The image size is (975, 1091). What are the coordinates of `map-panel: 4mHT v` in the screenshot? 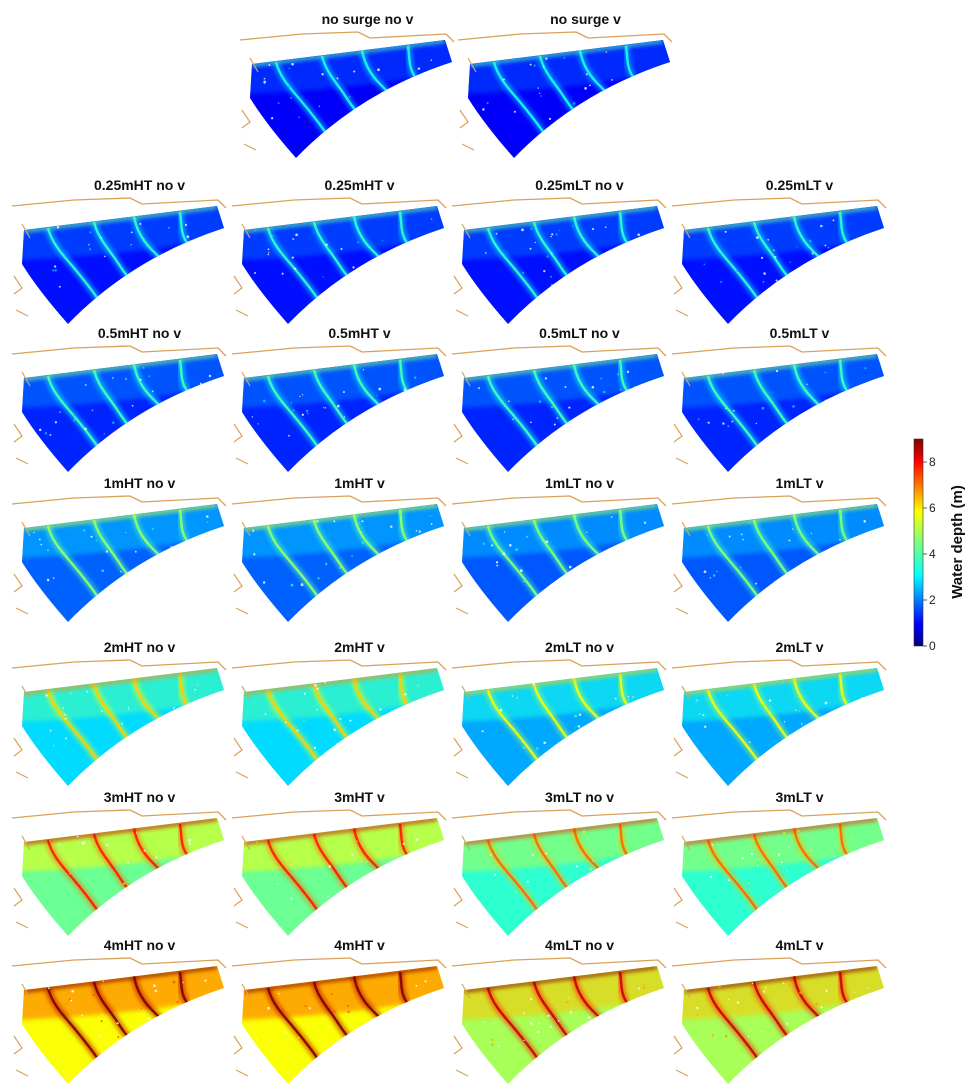 It's located at (339, 1010).